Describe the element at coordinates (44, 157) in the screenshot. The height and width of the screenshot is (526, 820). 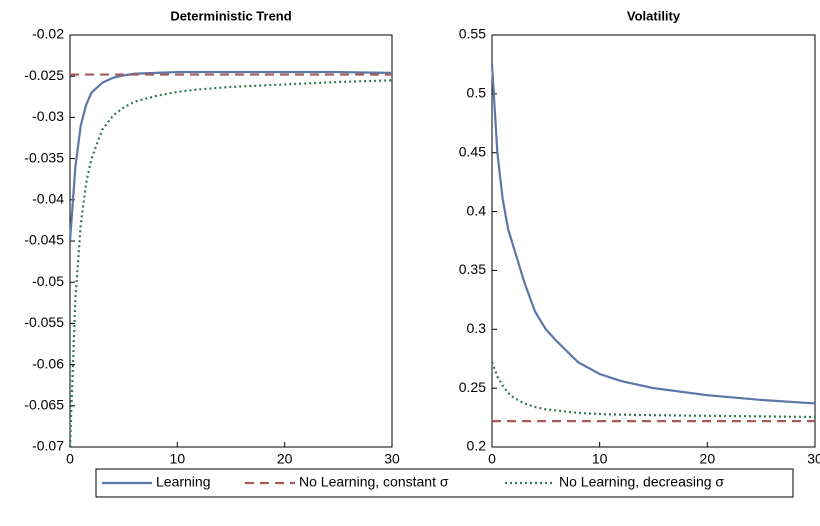
I see `y-tick-label: -0.035` at that location.